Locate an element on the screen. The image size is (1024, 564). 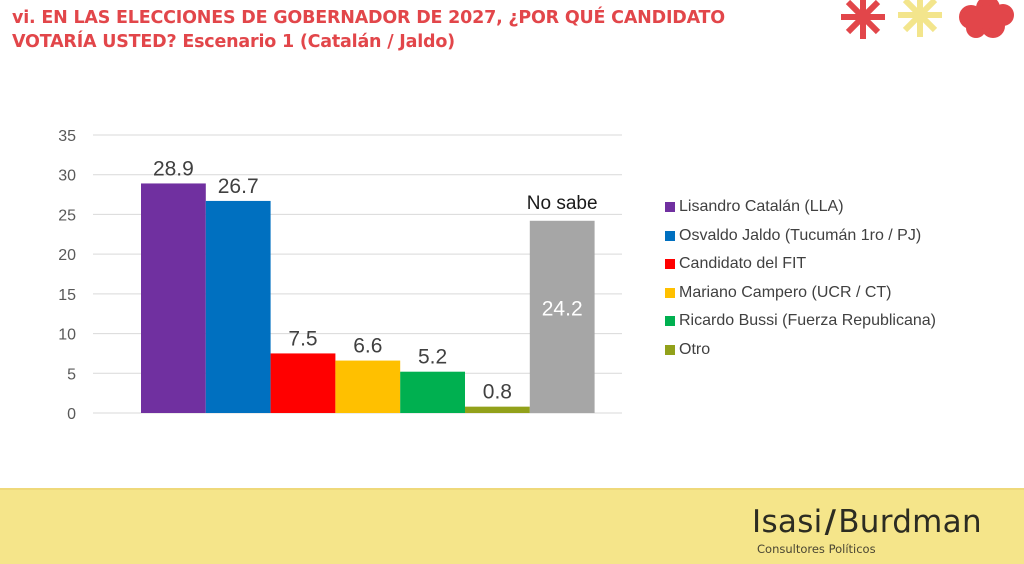
y-tick-label: 20 is located at coordinates (67, 255).